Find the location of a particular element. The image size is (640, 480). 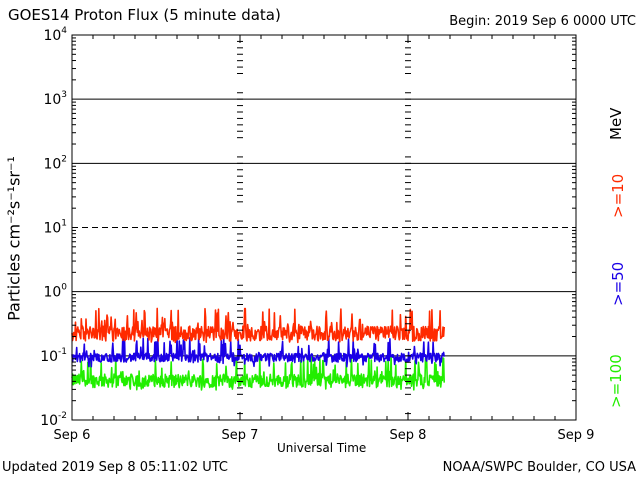

source-credit: NOAA/SWPC Boulder, CO USA is located at coordinates (539, 467).